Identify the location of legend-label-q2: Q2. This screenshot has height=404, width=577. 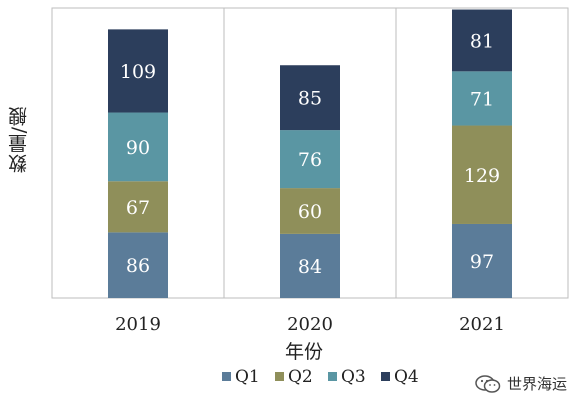
(300, 377).